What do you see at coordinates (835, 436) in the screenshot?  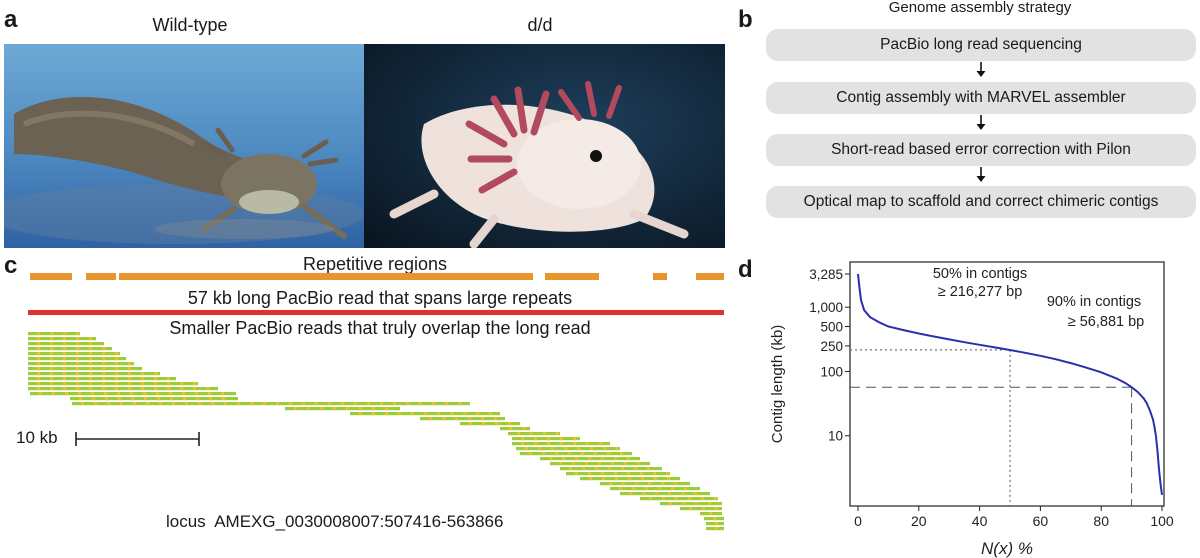 I see `y-tick-label: 10` at bounding box center [835, 436].